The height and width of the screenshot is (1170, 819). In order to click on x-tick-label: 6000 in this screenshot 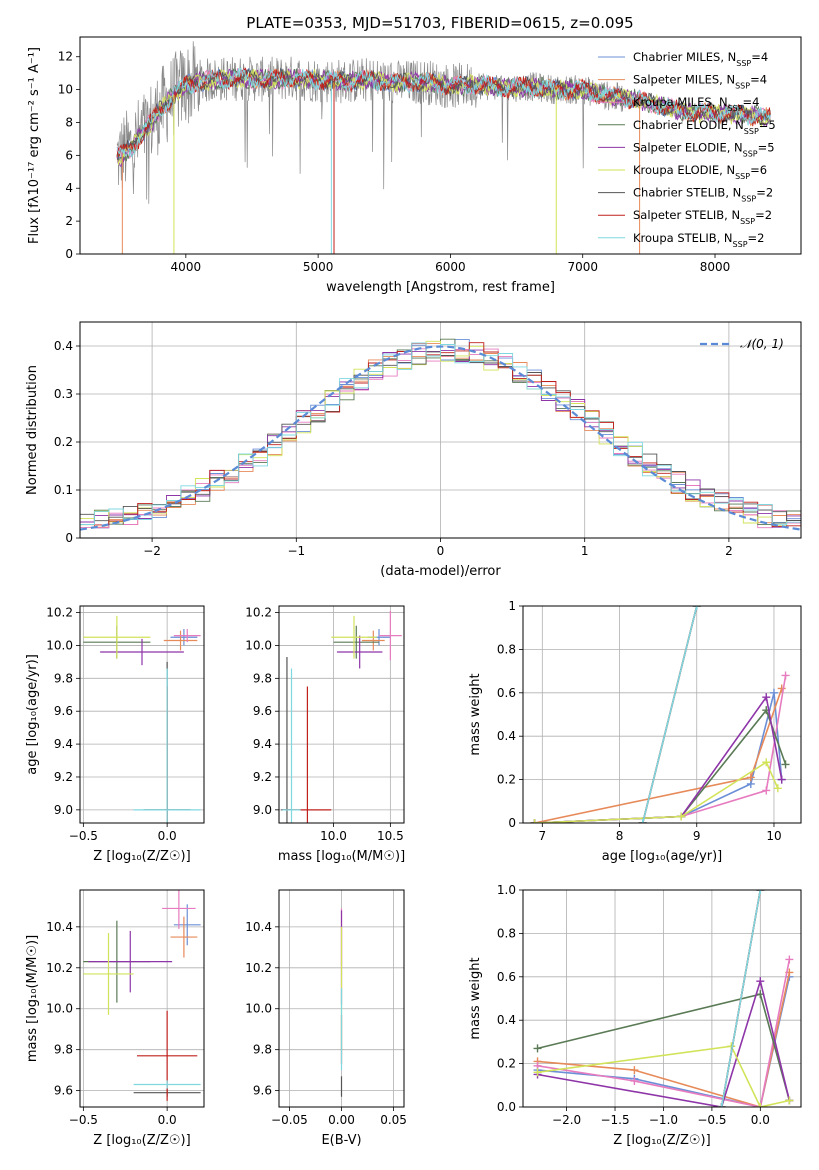, I will do `click(450, 267)`.